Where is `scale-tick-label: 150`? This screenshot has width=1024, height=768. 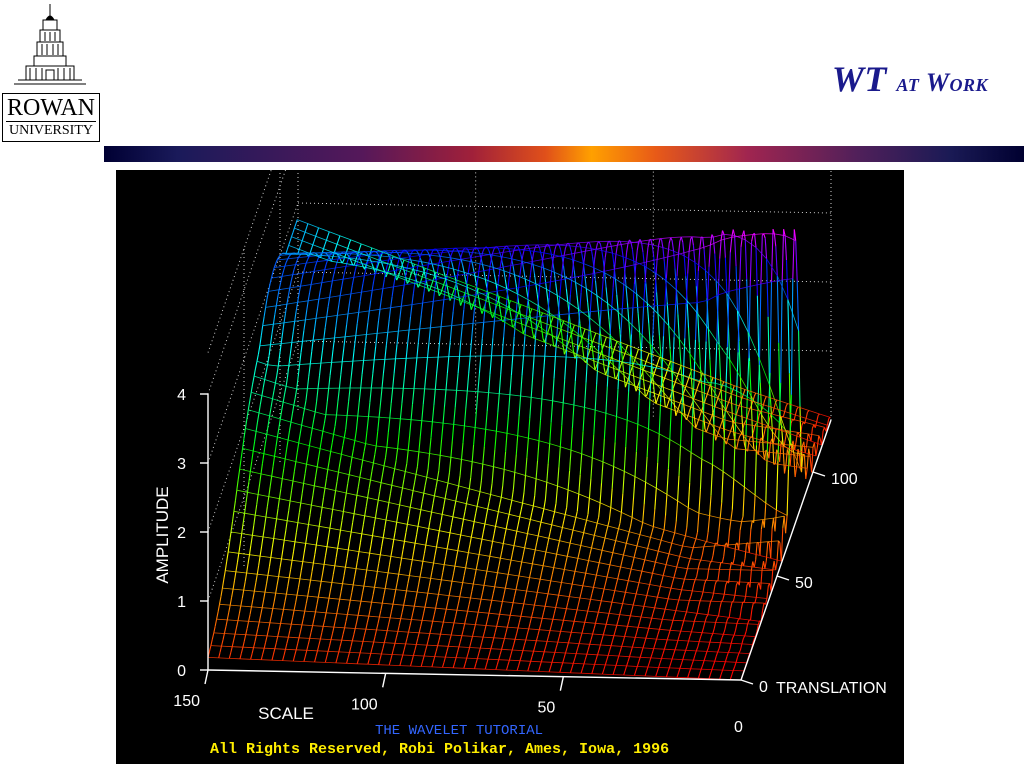
scale-tick-label: 150 is located at coordinates (186, 701).